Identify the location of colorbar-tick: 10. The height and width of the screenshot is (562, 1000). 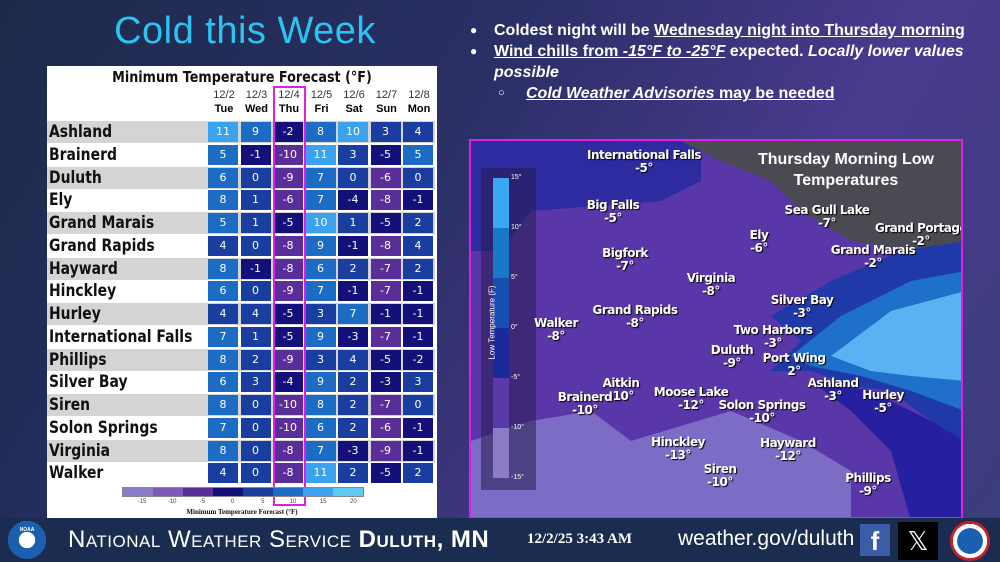
(293, 502).